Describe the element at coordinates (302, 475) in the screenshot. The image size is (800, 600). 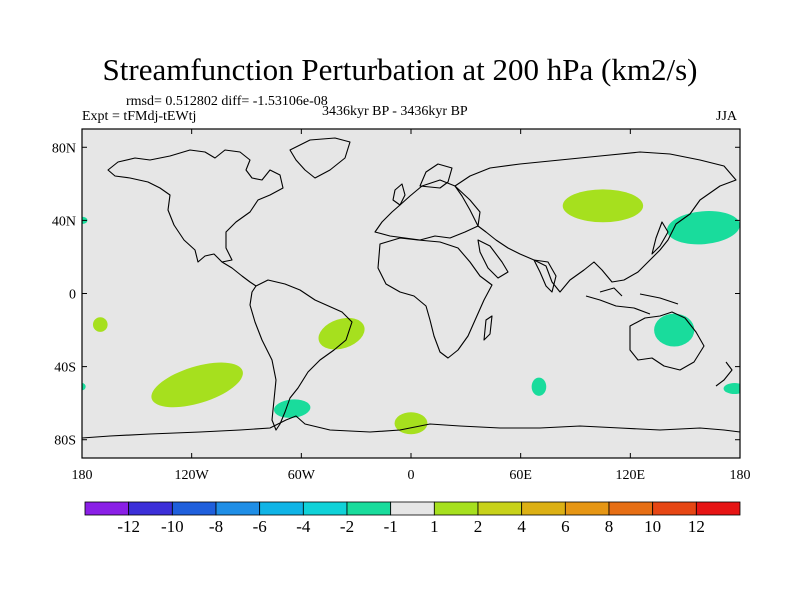
I see `x-tick-label: 60W` at that location.